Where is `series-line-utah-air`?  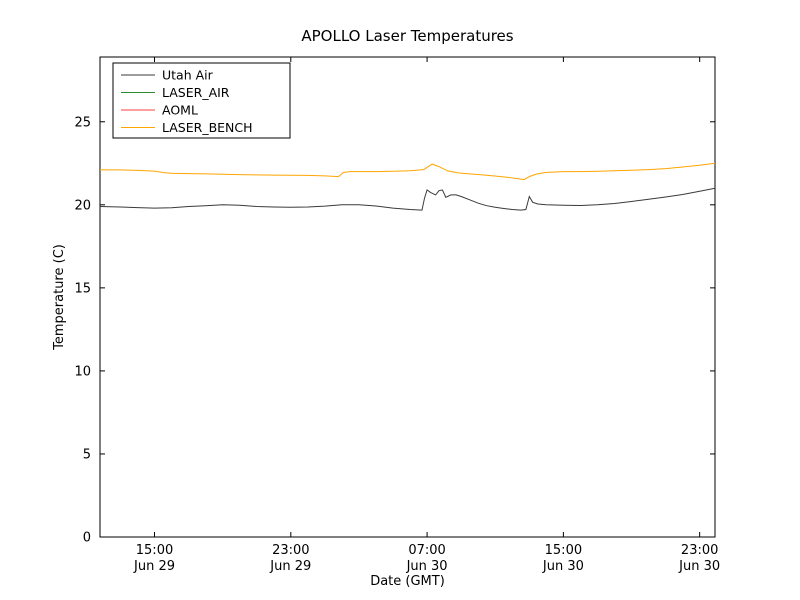
series-line-utah-air is located at coordinates (407, 199).